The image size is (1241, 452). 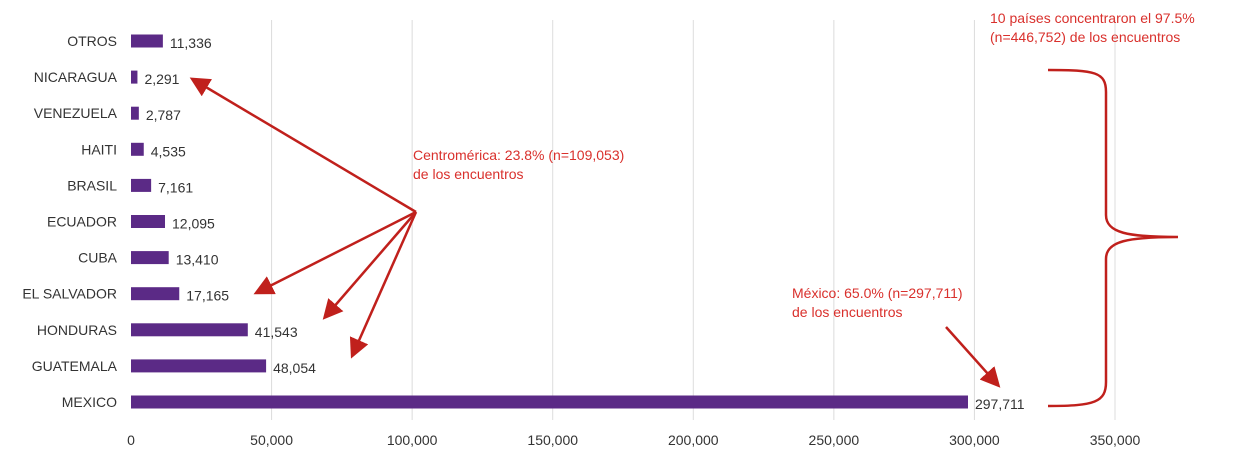 What do you see at coordinates (168, 151) in the screenshot?
I see `value-label: 4,535` at bounding box center [168, 151].